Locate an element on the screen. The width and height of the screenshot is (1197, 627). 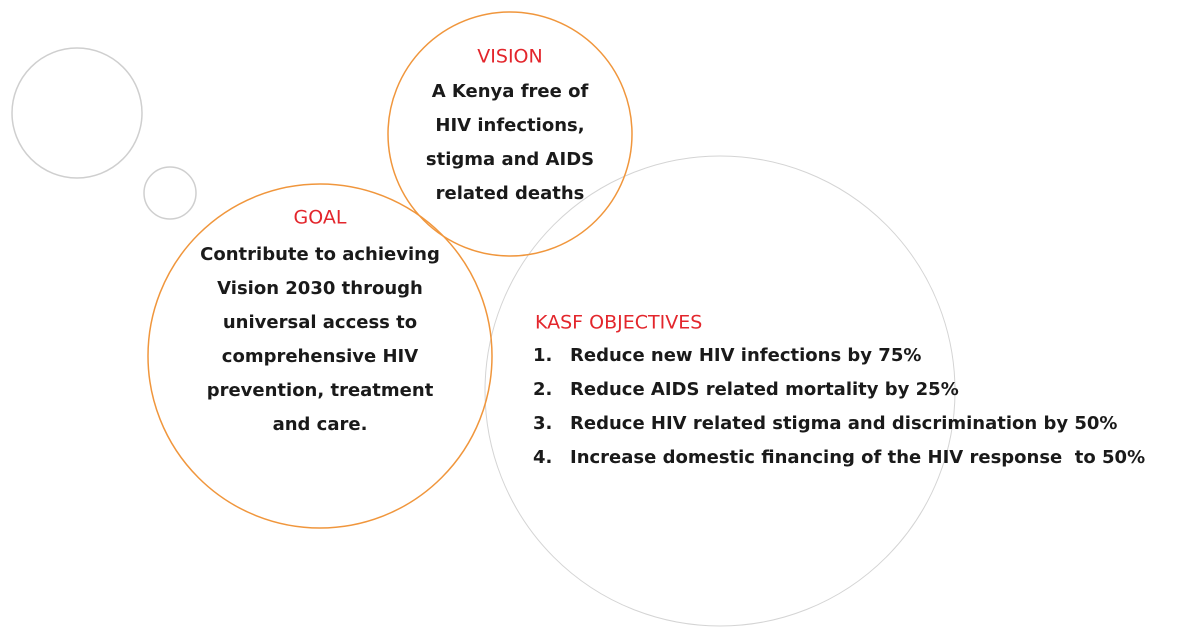
objective-text: Reduce new HIV infections by 75% is located at coordinates (745, 355).